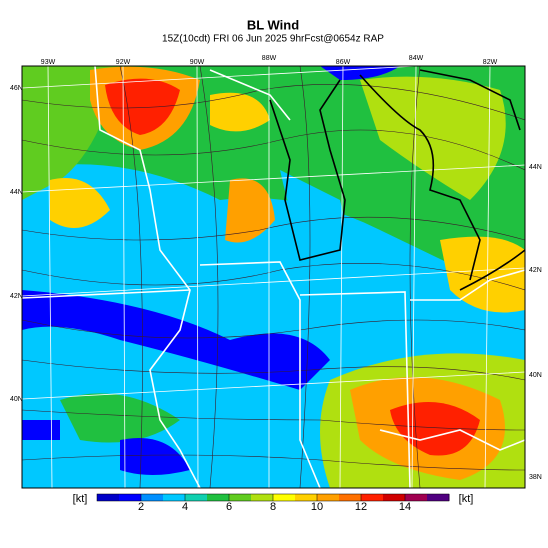 The height and width of the screenshot is (548, 548). What do you see at coordinates (535, 322) in the screenshot?
I see `right-labels: 44N 42N 40N 38N` at bounding box center [535, 322].